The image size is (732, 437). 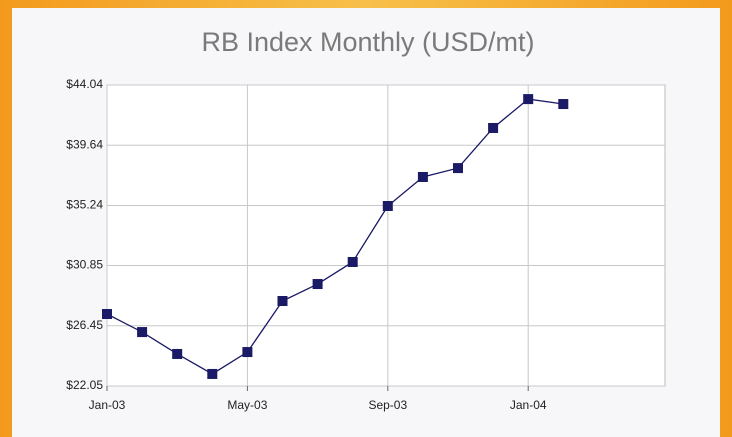 I want to click on x-tick-label: May-03, so click(x=247, y=405).